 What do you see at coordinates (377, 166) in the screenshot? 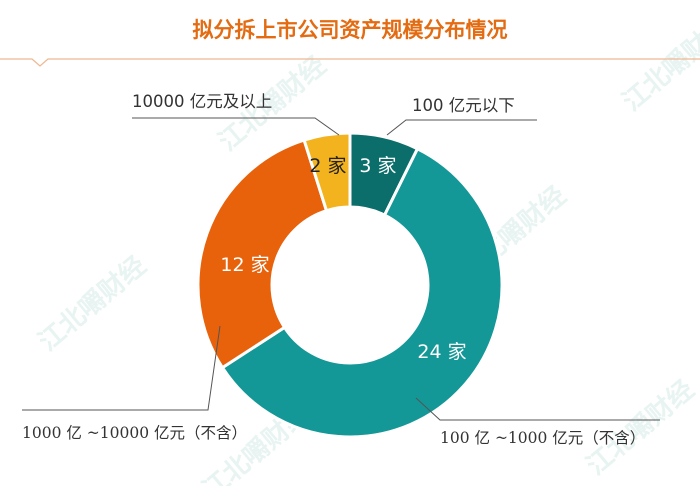
I see `value-label-under-100: 3 家` at bounding box center [377, 166].